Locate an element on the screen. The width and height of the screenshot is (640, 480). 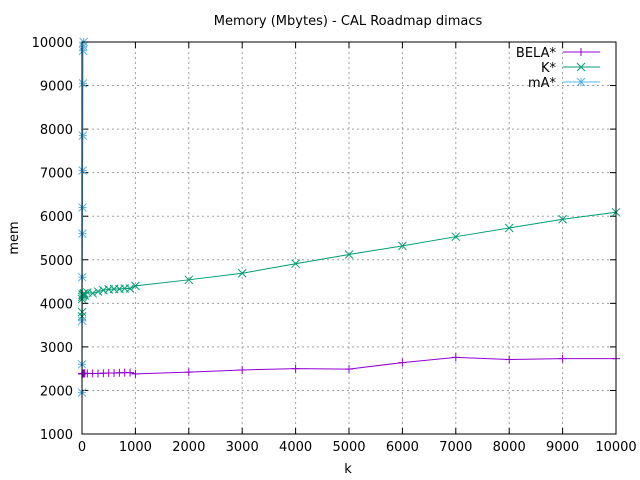
y-tick-label: 10000 is located at coordinates (52, 43).